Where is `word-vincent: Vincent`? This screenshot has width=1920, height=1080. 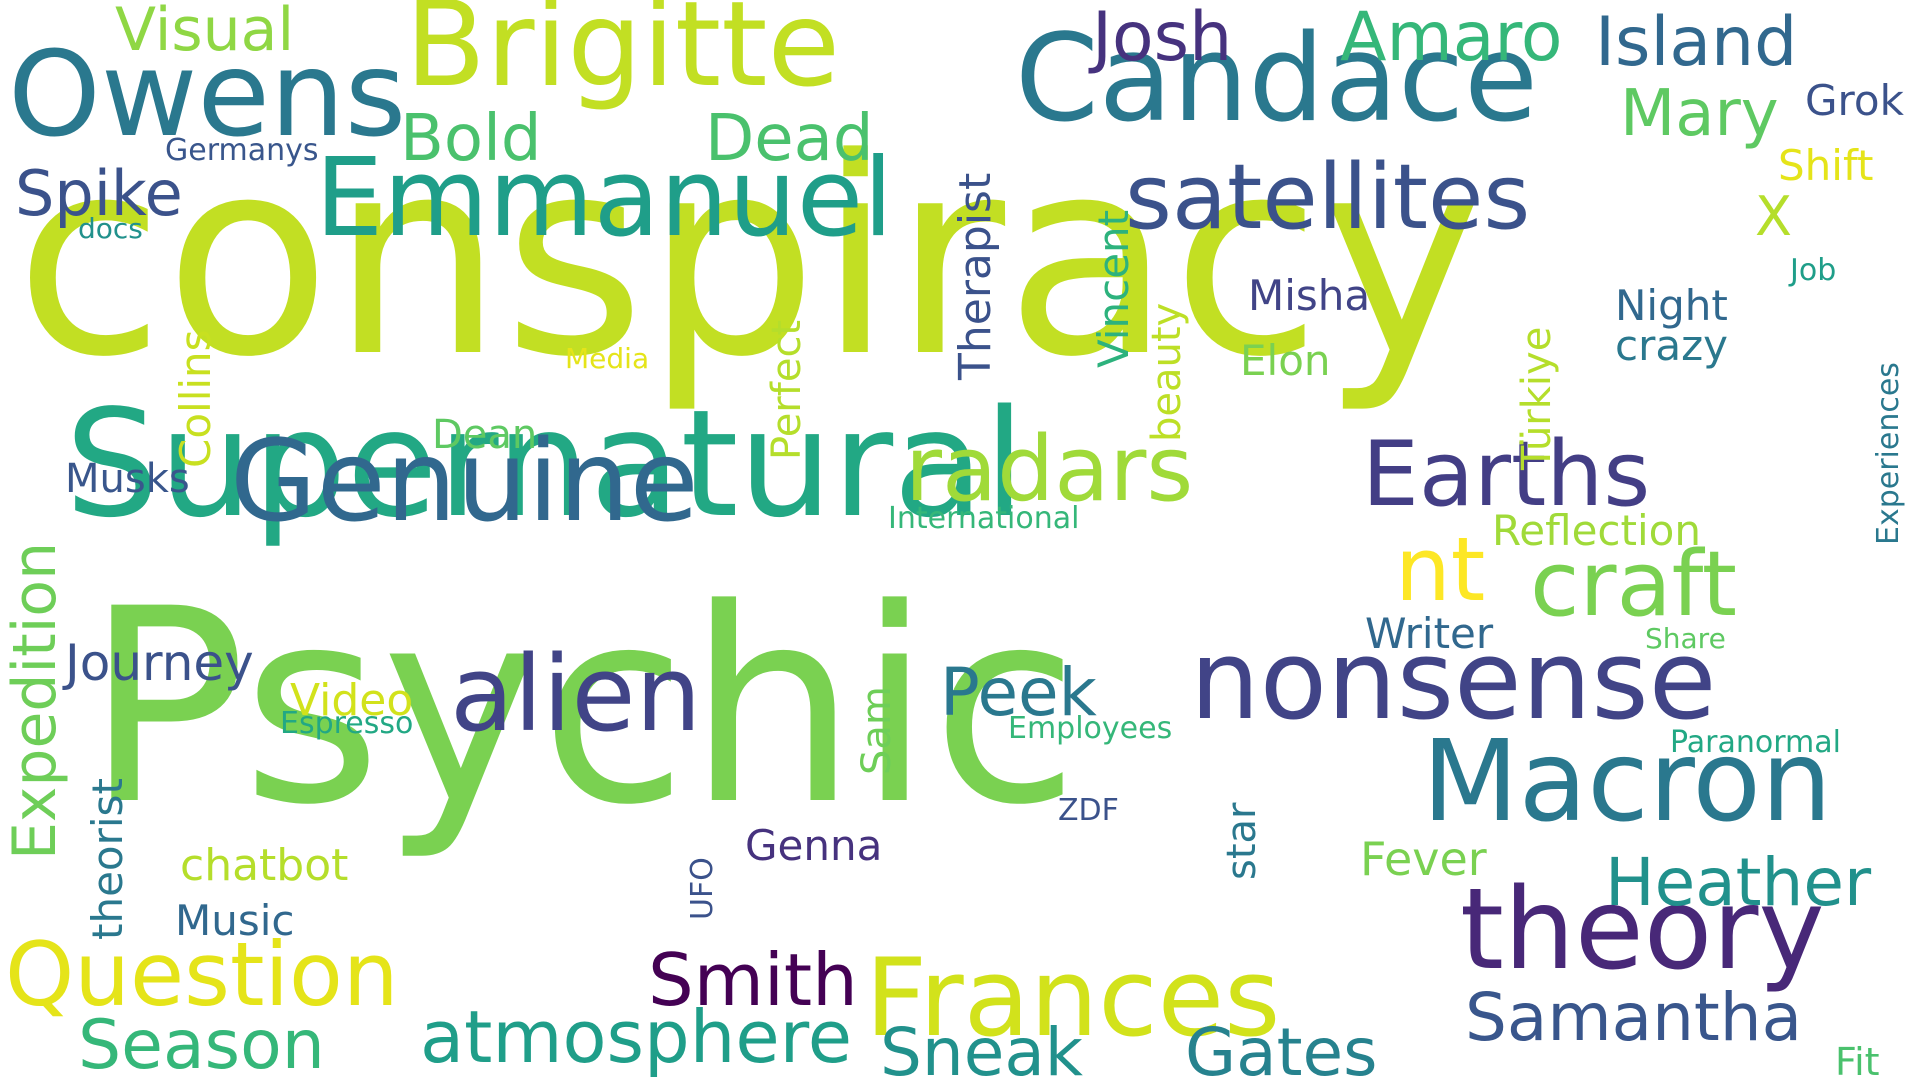 word-vincent: Vincent is located at coordinates (1113, 289).